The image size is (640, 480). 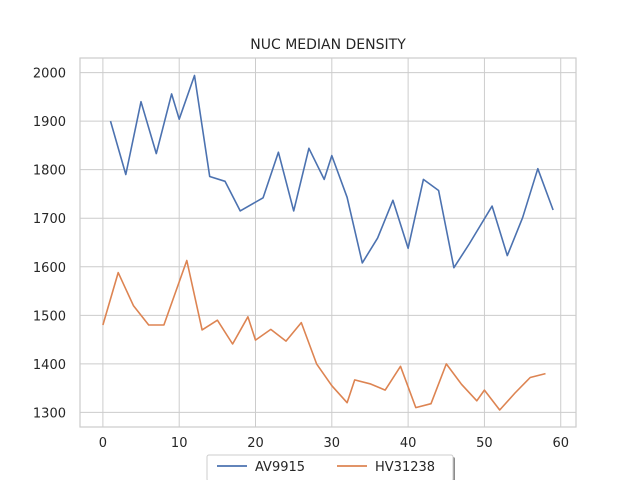 I want to click on x-tick-label: 60, so click(x=560, y=443).